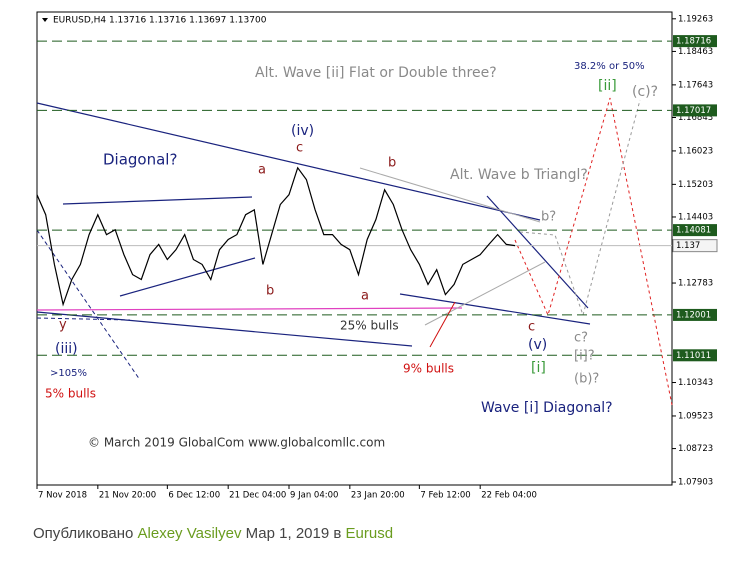  I want to click on annotation: c?, so click(581, 338).